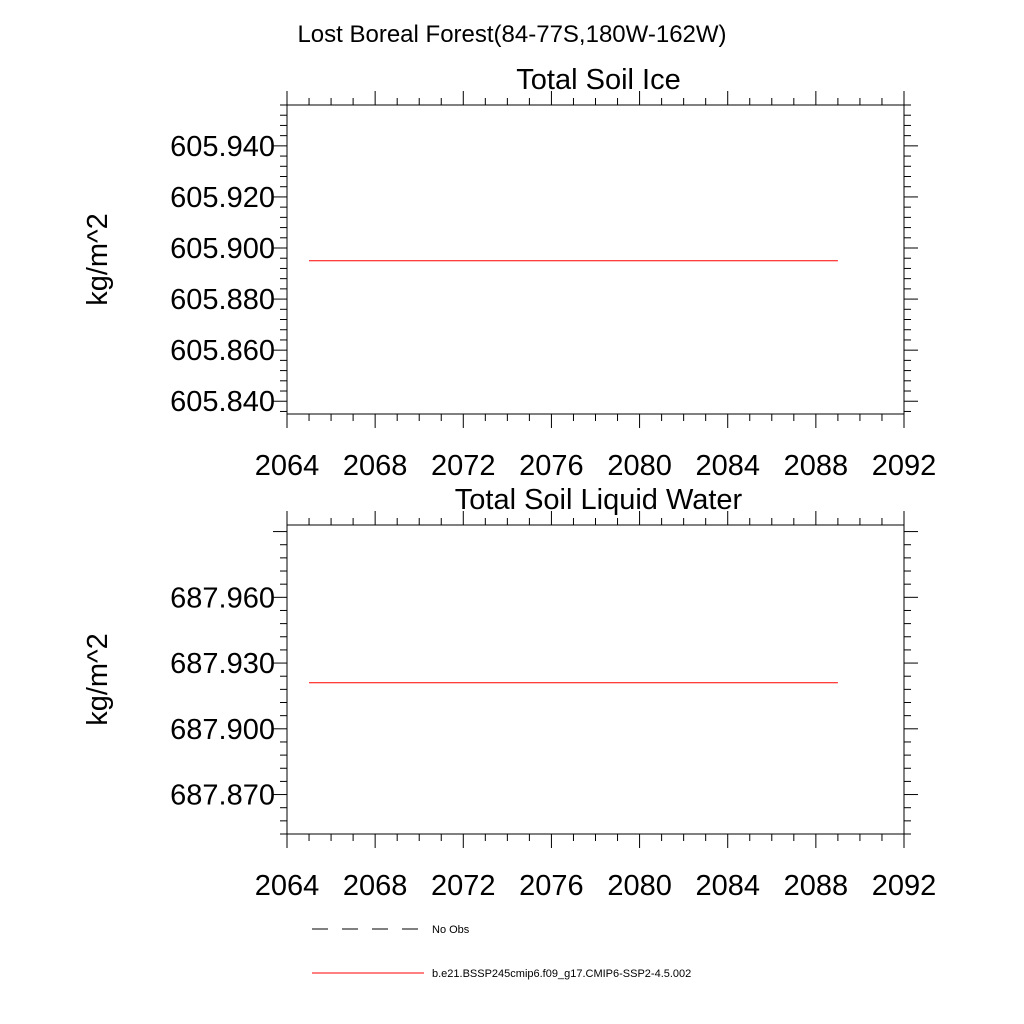 This screenshot has width=1024, height=1024. Describe the element at coordinates (599, 500) in the screenshot. I see `panel-title: Total Soil Liquid Water` at that location.